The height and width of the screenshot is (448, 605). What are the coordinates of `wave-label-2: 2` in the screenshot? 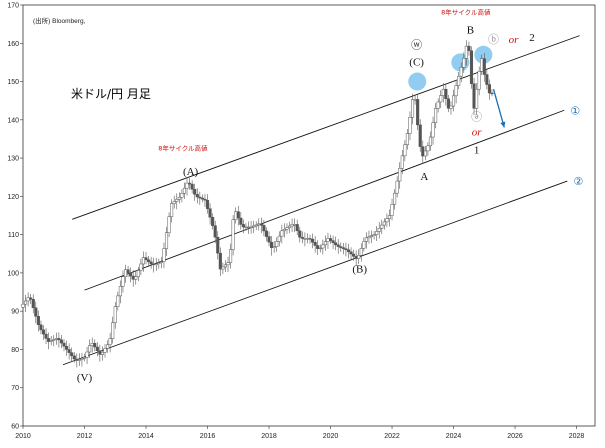 It's located at (532, 38).